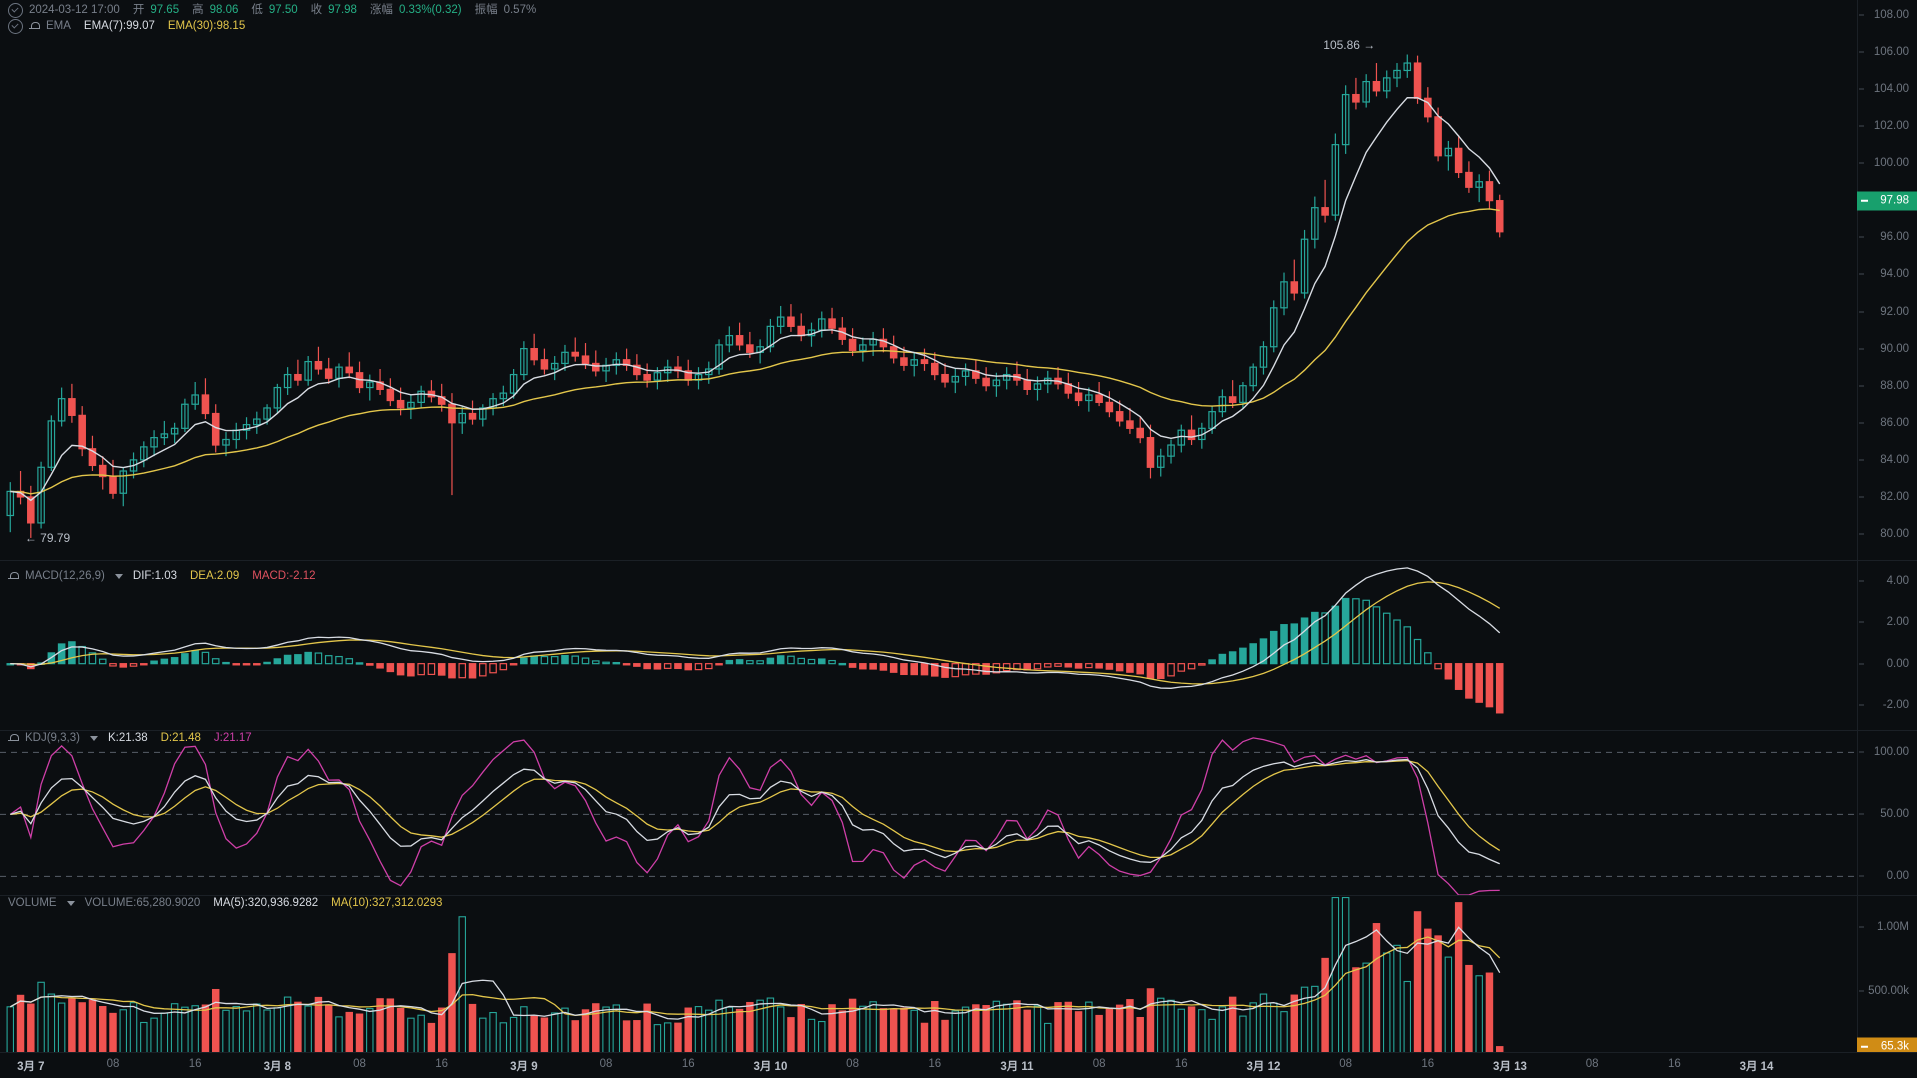 The width and height of the screenshot is (1917, 1078). I want to click on open-label: 开, so click(138, 9).